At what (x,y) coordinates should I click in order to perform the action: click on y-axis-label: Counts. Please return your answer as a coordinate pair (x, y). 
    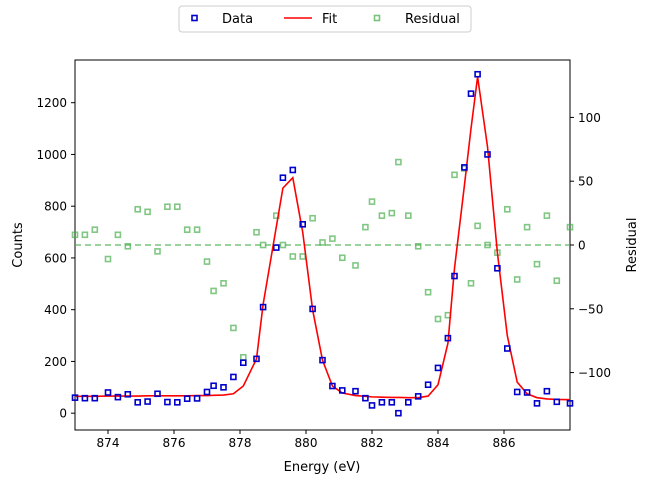
    Looking at the image, I should click on (18, 245).